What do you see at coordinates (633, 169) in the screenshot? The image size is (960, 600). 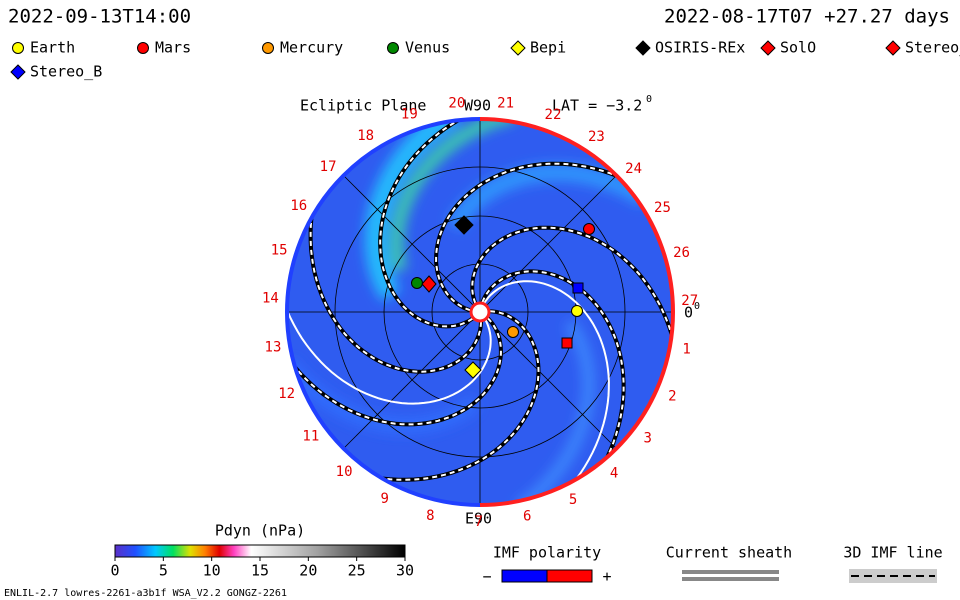 I see `sector-label: 24` at bounding box center [633, 169].